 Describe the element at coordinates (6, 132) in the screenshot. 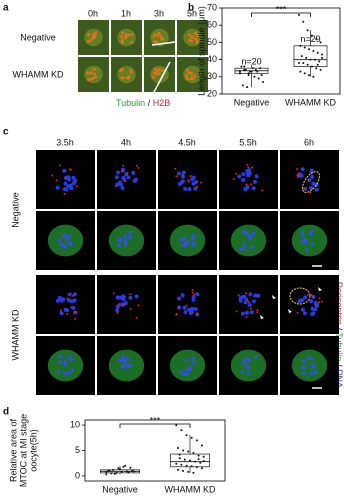

I see `panel-label: c` at that location.